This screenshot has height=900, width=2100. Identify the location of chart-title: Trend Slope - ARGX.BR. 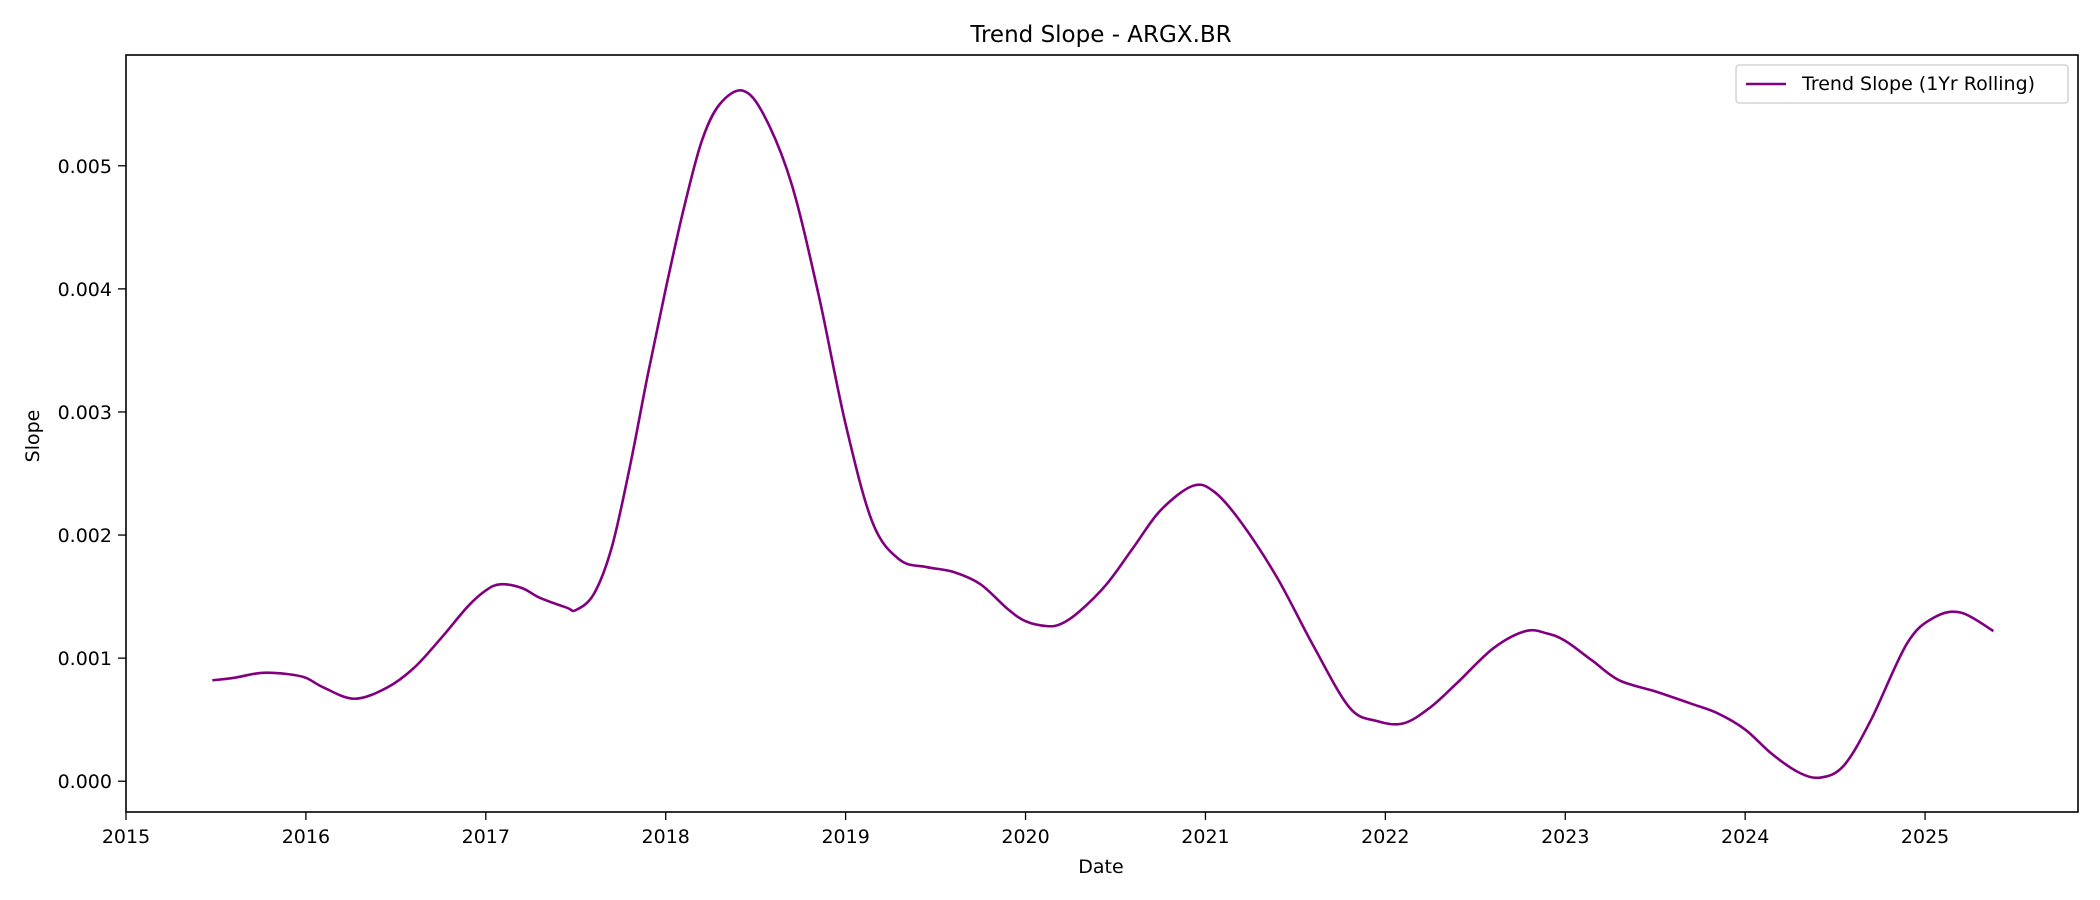
(1100, 35).